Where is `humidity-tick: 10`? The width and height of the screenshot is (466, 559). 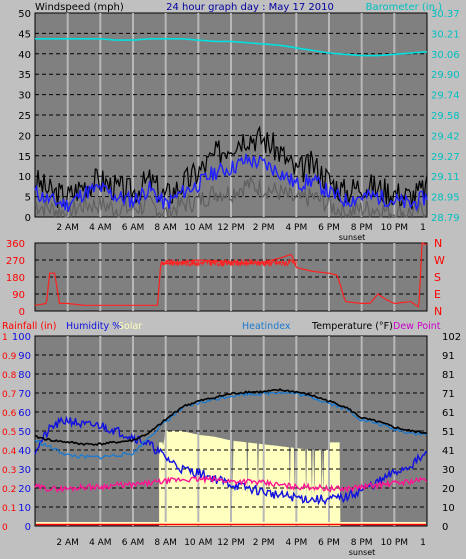 humidity-tick: 10 is located at coordinates (24, 508).